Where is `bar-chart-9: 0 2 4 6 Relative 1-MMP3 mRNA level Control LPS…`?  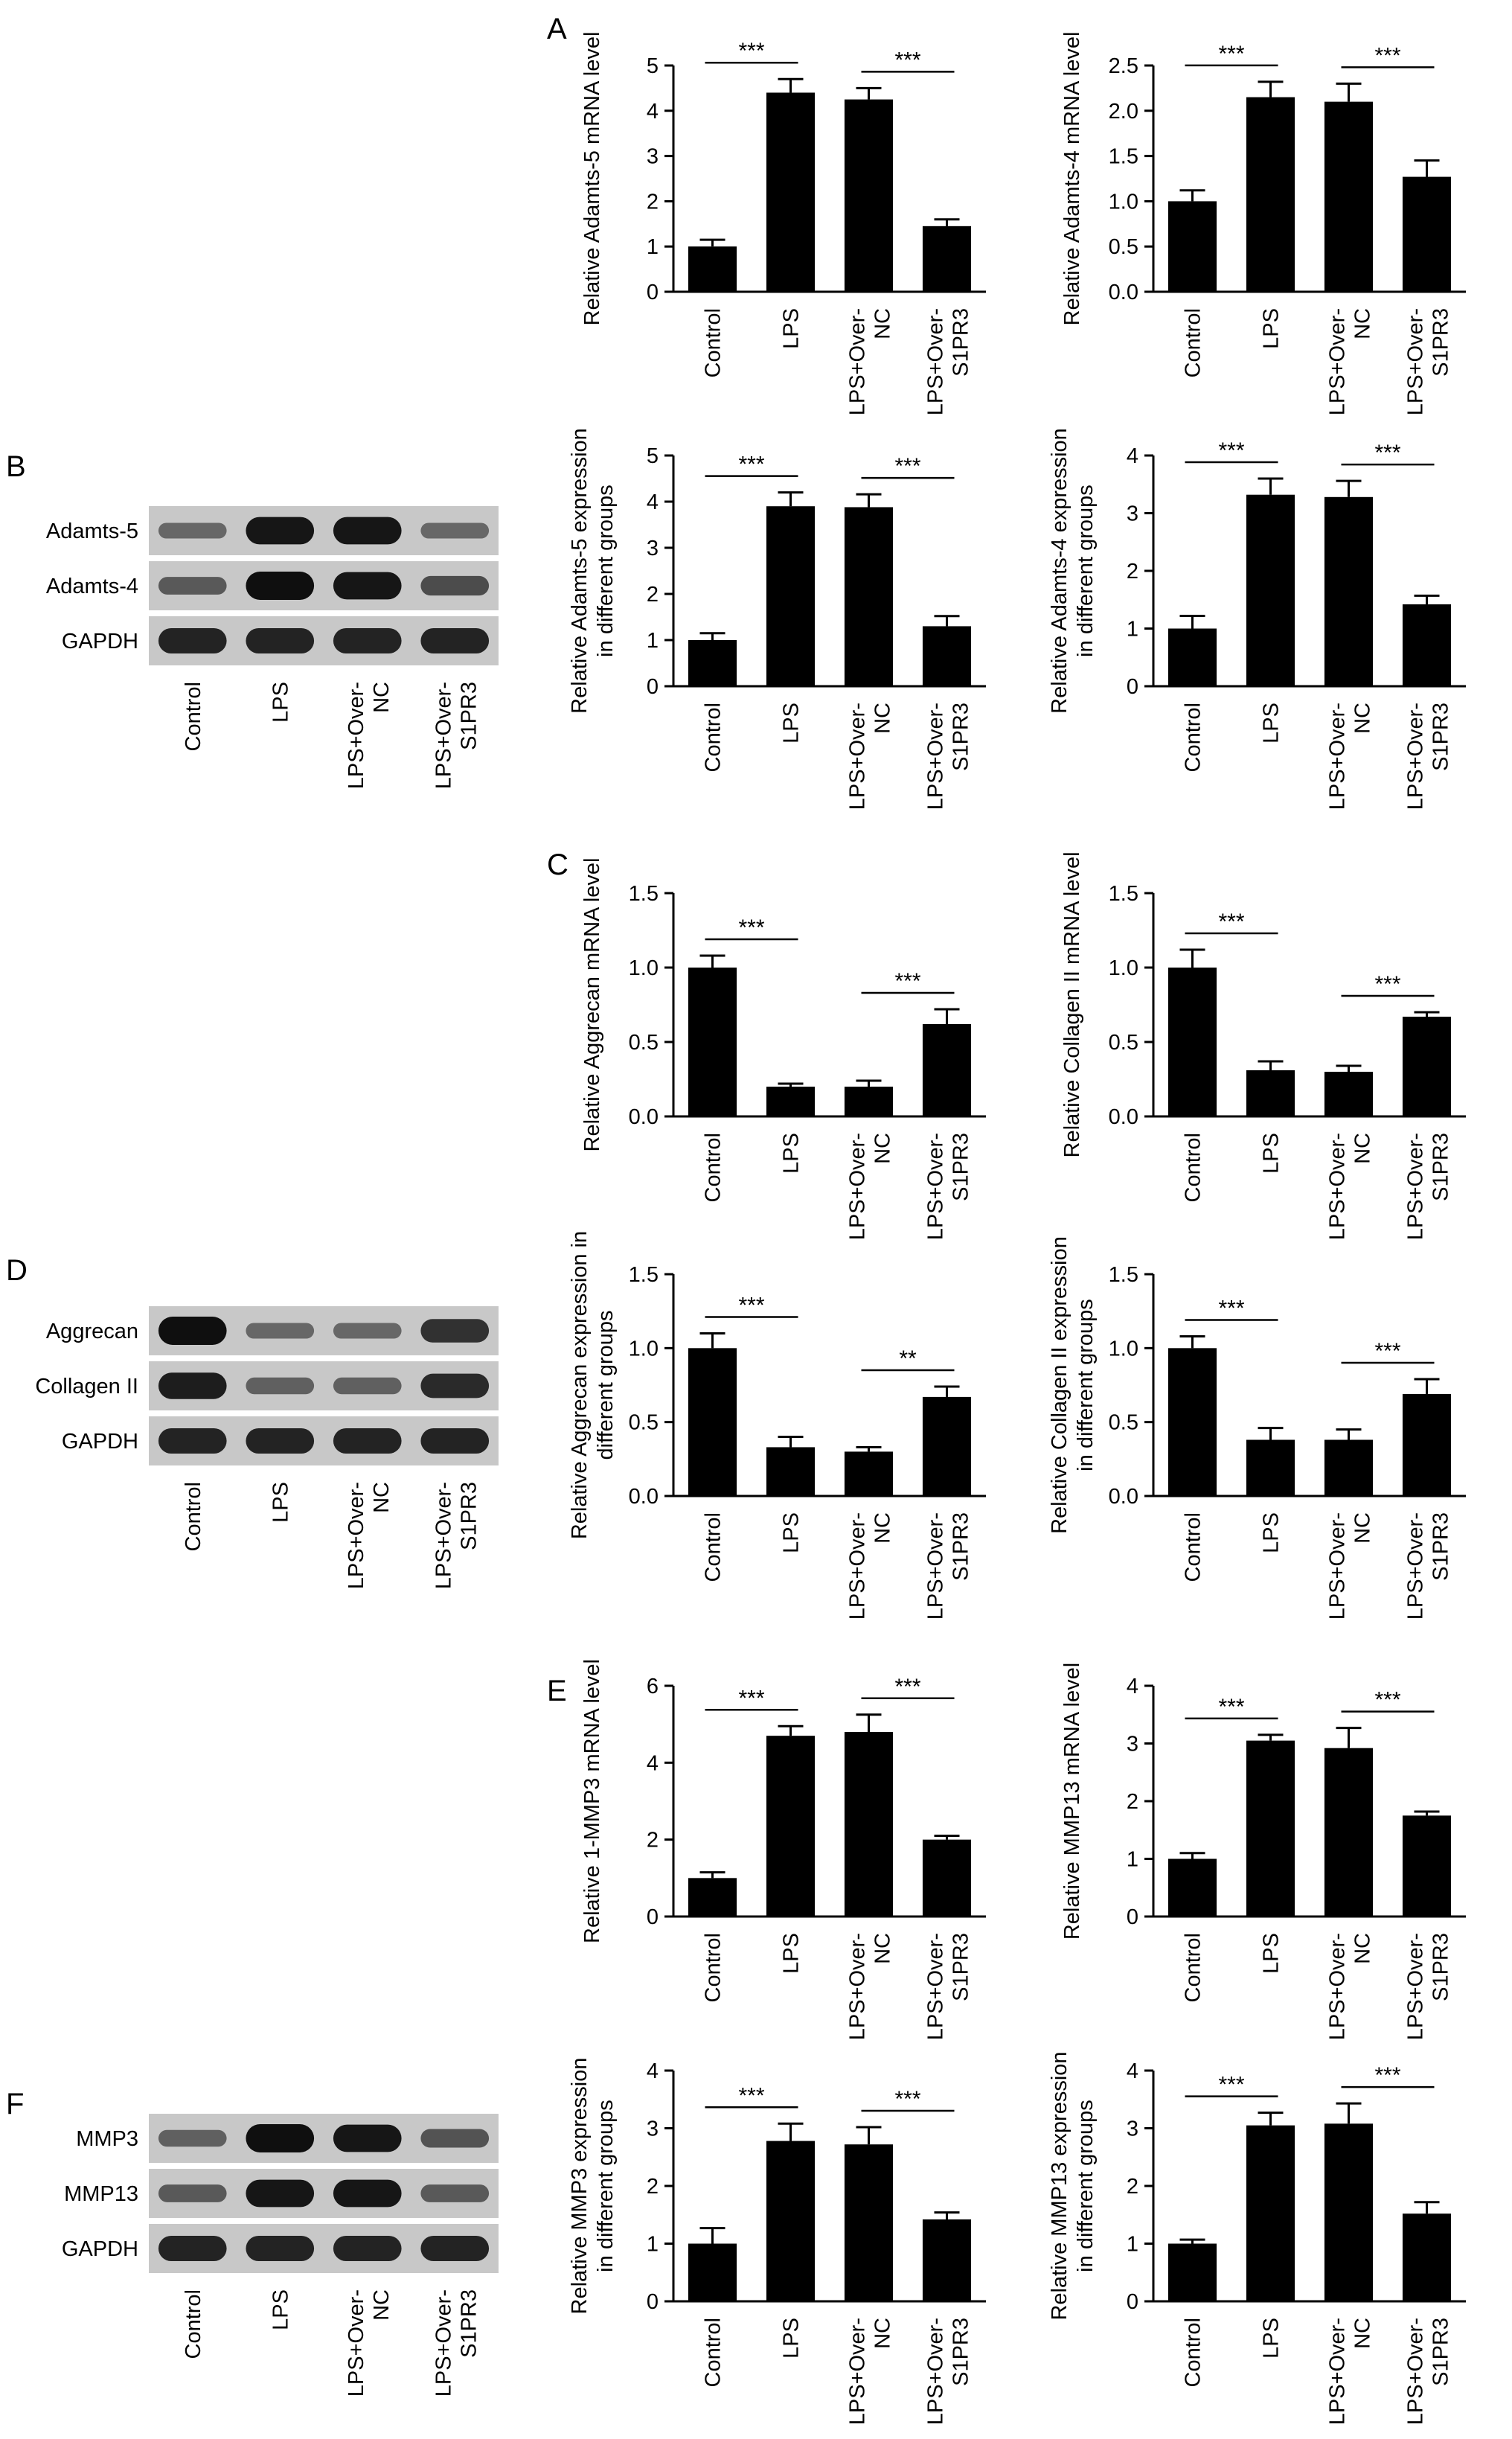
bar-chart-9: 0 2 4 6 Relative 1-MMP3 mRNA level Control LPS… is located at coordinates (783, 1850).